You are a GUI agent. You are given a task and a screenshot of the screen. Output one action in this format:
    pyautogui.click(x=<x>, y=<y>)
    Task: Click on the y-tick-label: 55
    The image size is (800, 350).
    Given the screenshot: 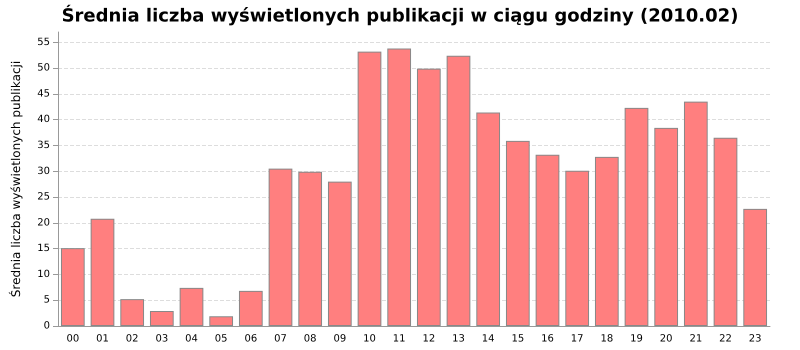 What is the action you would take?
    pyautogui.click(x=43, y=42)
    